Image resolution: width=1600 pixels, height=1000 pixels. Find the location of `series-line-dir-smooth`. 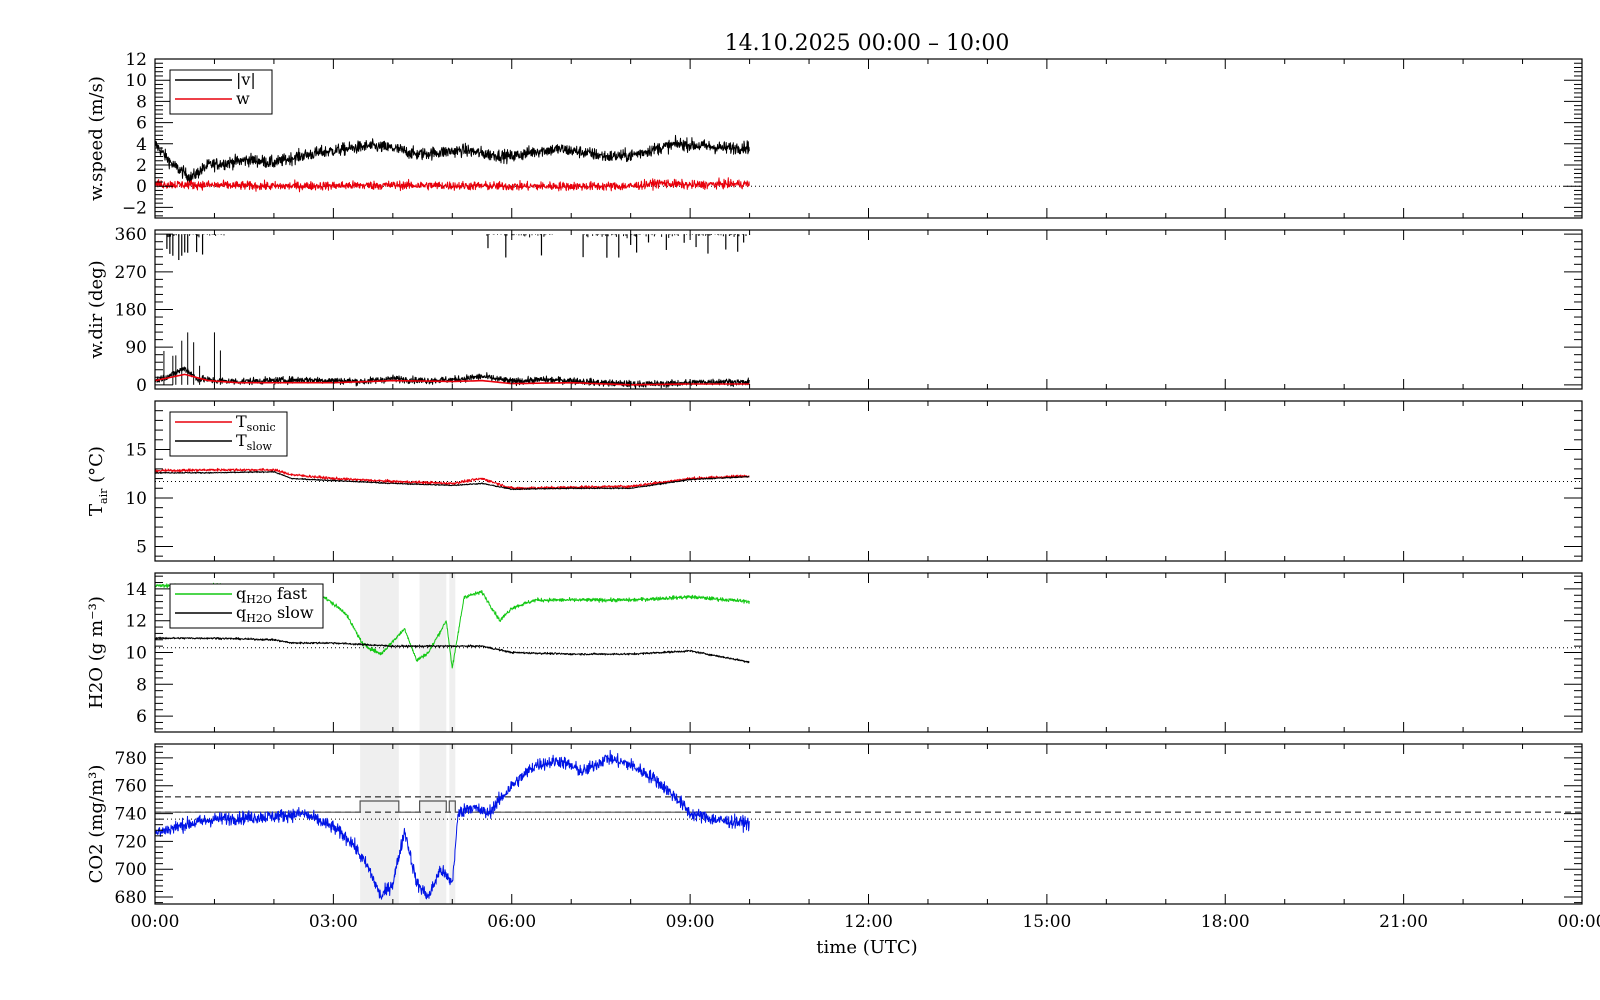

series-line-dir-smooth is located at coordinates (452, 379).